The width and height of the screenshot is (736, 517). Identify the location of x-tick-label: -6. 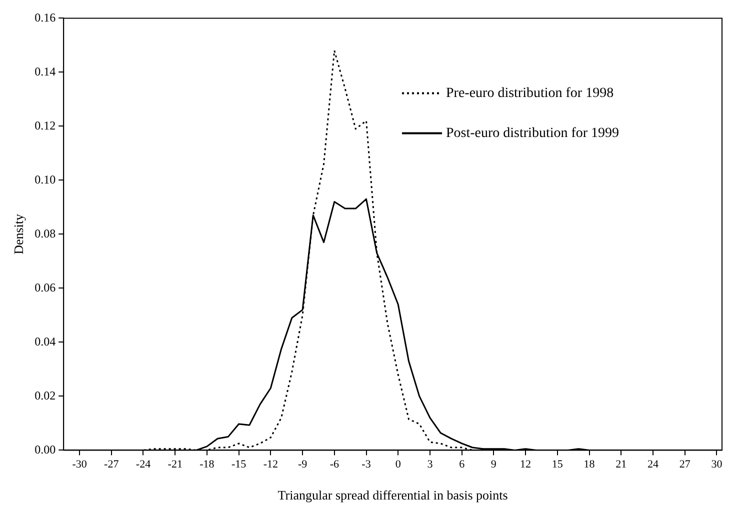
(335, 464).